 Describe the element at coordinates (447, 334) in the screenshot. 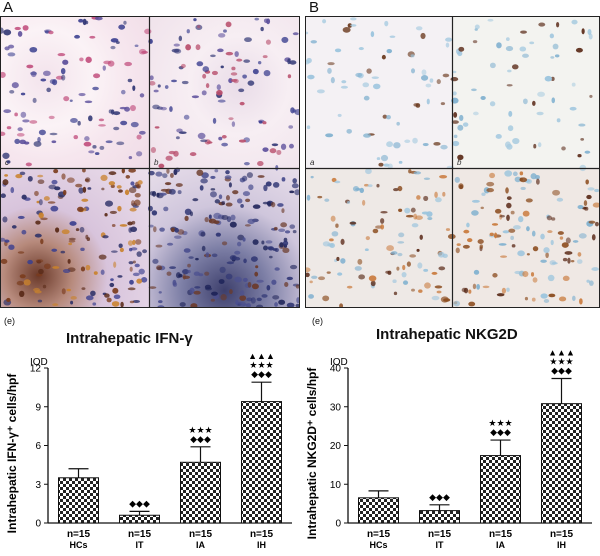

I see `chart2-title: Intrahepatic NKG2D` at that location.